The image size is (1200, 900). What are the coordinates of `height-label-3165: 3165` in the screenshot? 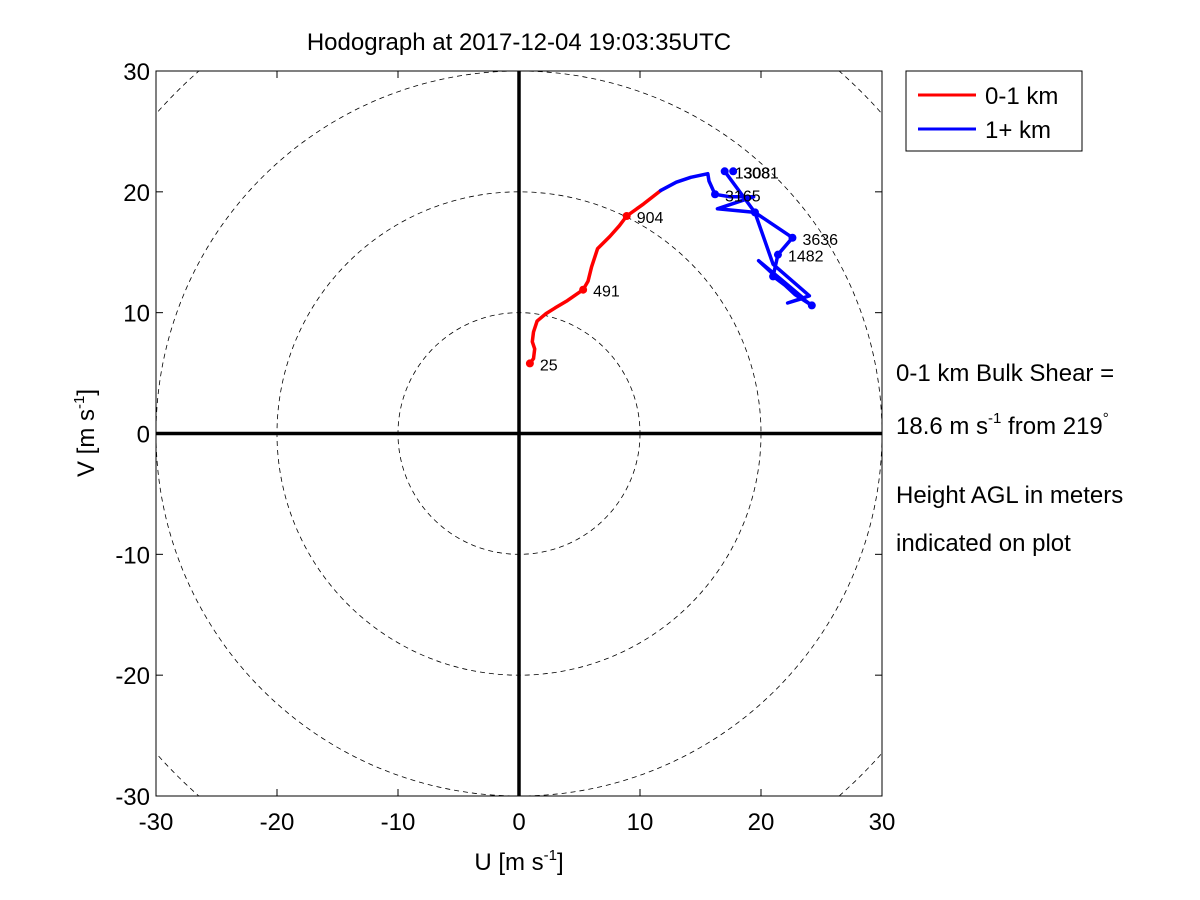 It's located at (743, 196).